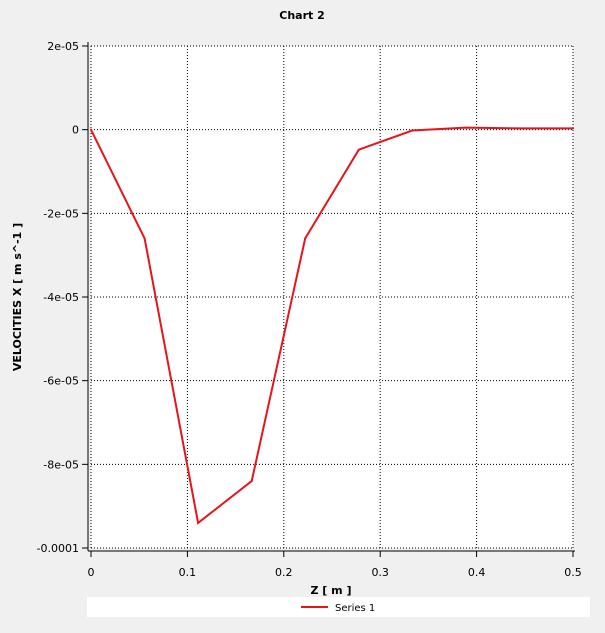 This screenshot has width=605, height=633. Describe the element at coordinates (284, 572) in the screenshot. I see `x-tick-label: 0.2` at that location.